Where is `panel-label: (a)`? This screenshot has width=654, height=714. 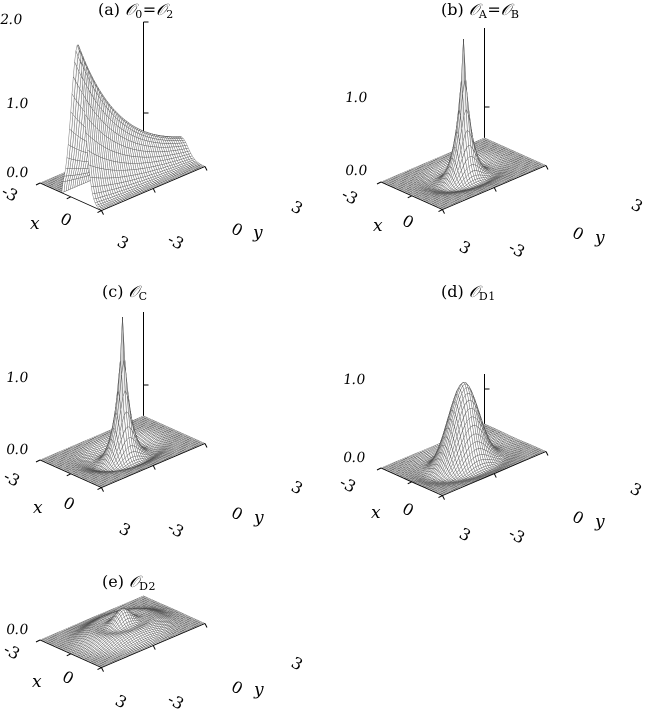
panel-label: (a) is located at coordinates (109, 9).